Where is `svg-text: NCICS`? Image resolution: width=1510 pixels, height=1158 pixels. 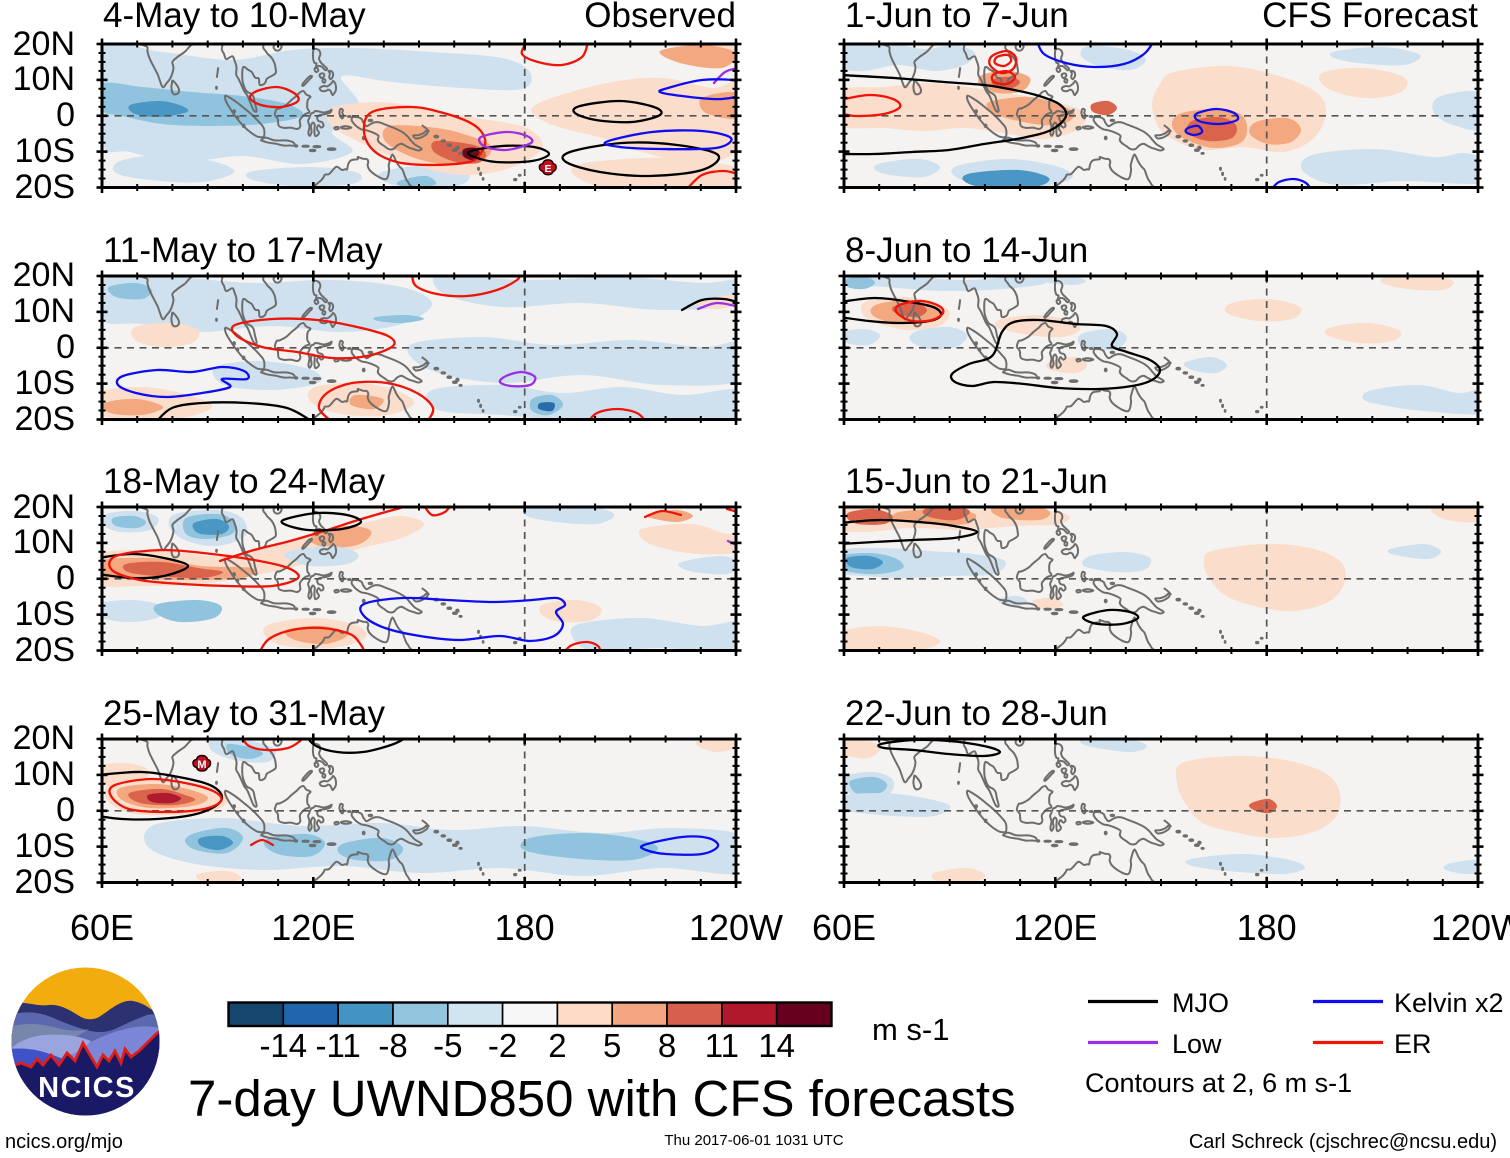
svg-text: NCICS is located at coordinates (87, 1088).